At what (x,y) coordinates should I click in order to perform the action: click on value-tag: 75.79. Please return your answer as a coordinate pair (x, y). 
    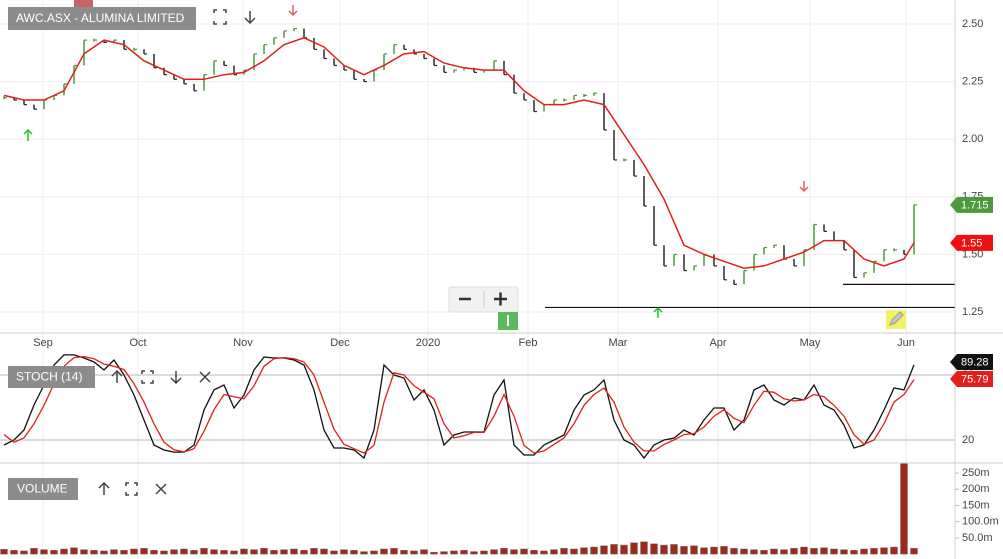
    Looking at the image, I should click on (971, 379).